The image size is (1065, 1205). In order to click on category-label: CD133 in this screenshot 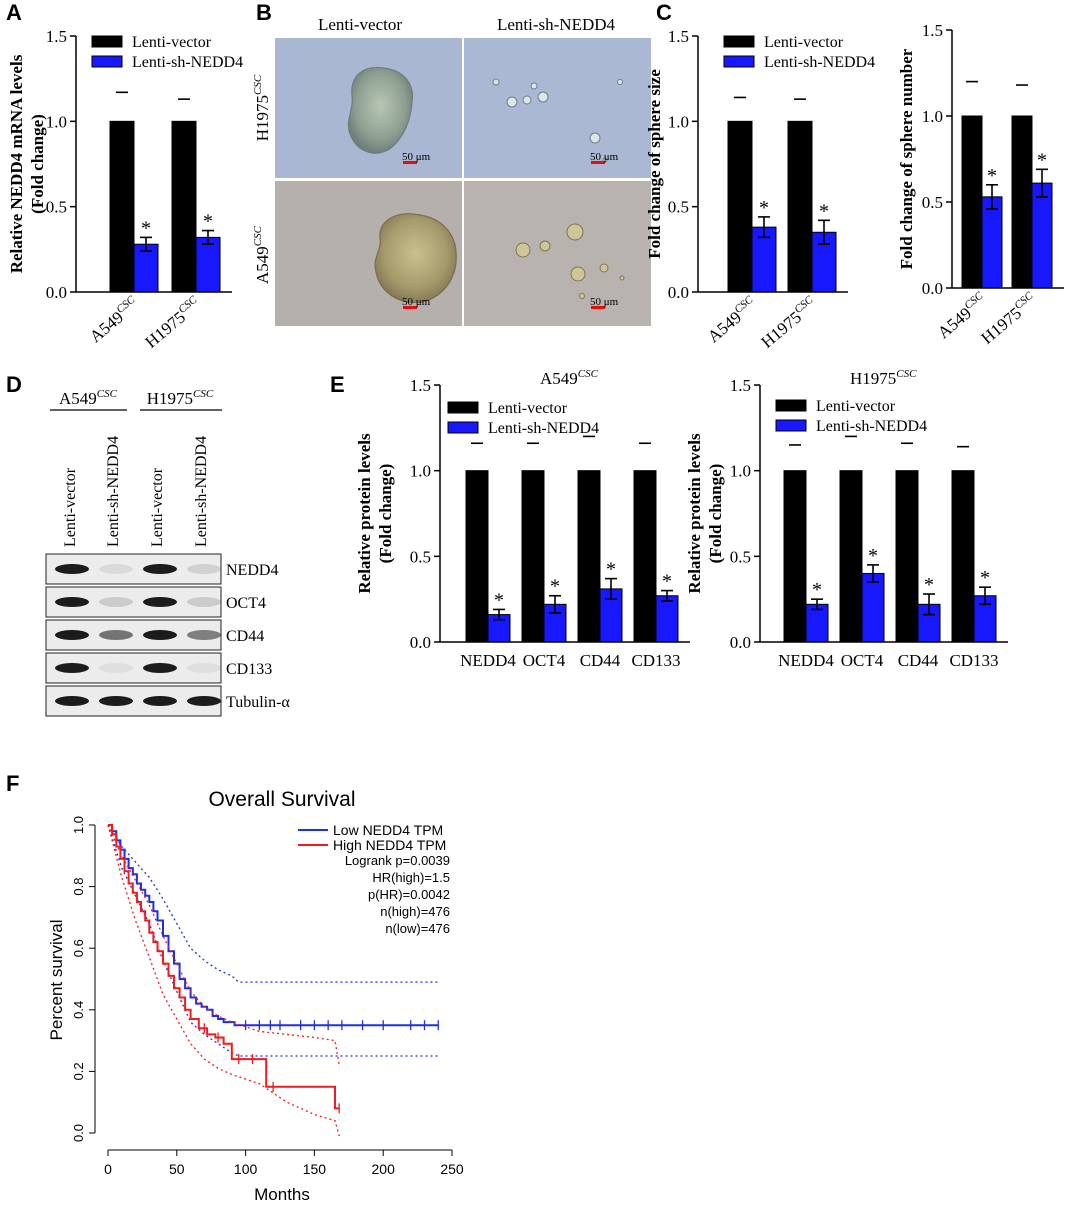, I will do `click(655, 660)`.